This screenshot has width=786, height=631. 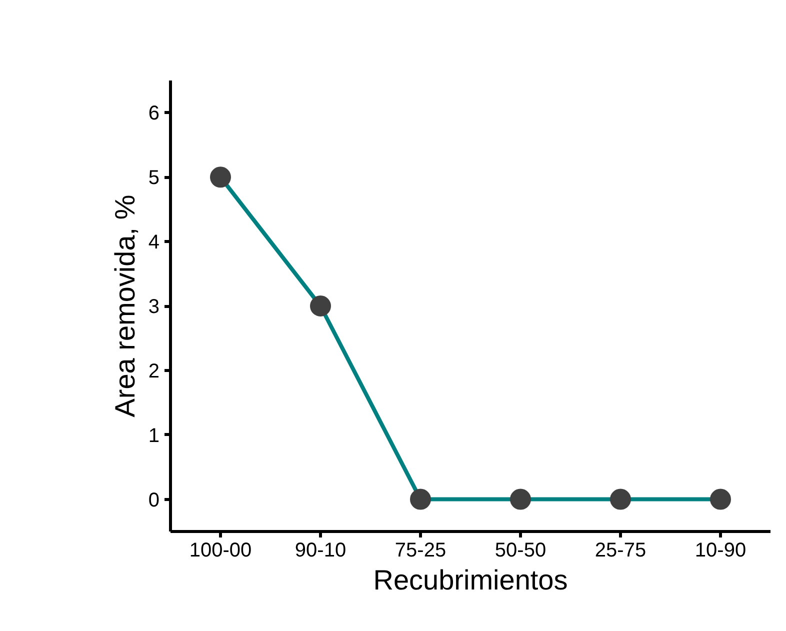 What do you see at coordinates (154, 371) in the screenshot?
I see `y-tick-label: 2` at bounding box center [154, 371].